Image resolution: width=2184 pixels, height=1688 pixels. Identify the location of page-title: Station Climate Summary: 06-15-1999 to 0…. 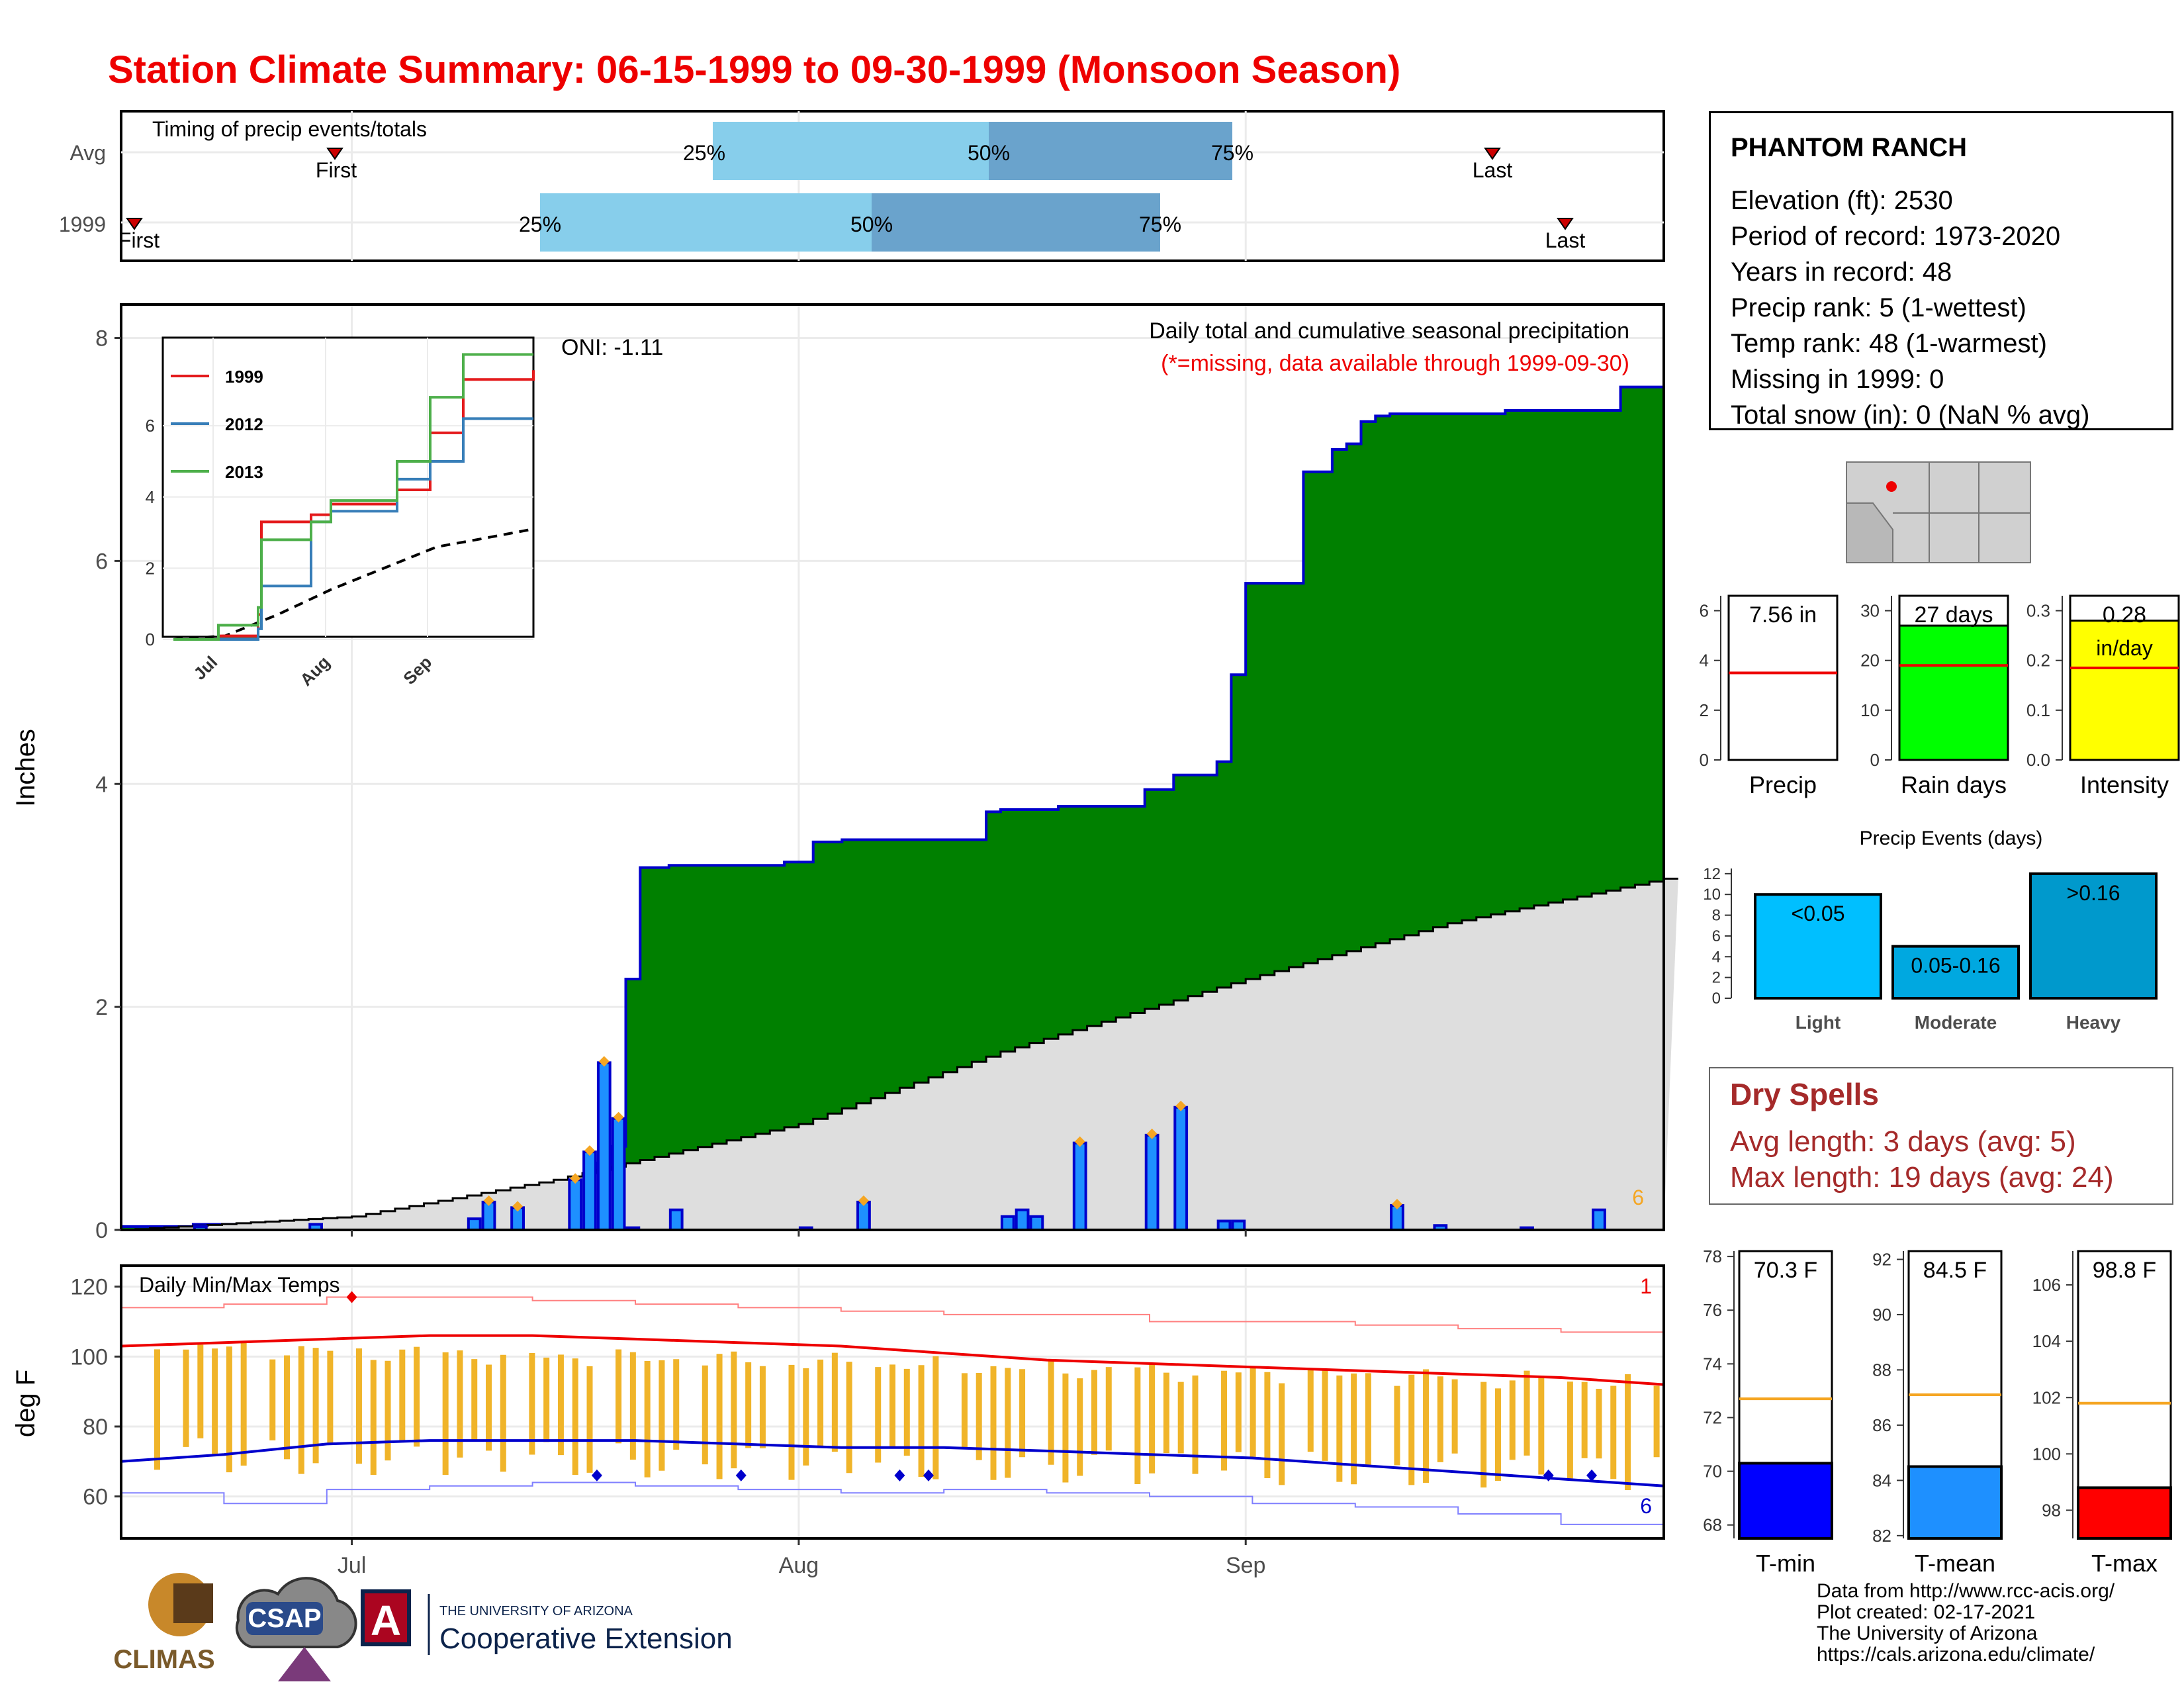
(755, 69).